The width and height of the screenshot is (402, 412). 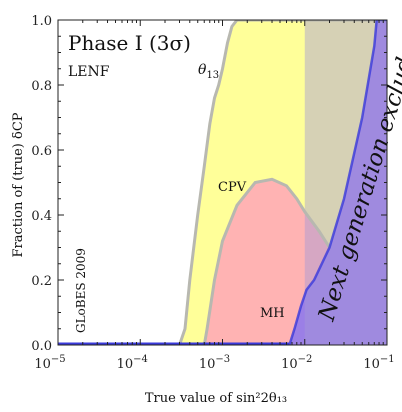 What do you see at coordinates (18, 184) in the screenshot?
I see `y-axis-label: Fraction of (true) δCP` at bounding box center [18, 184].